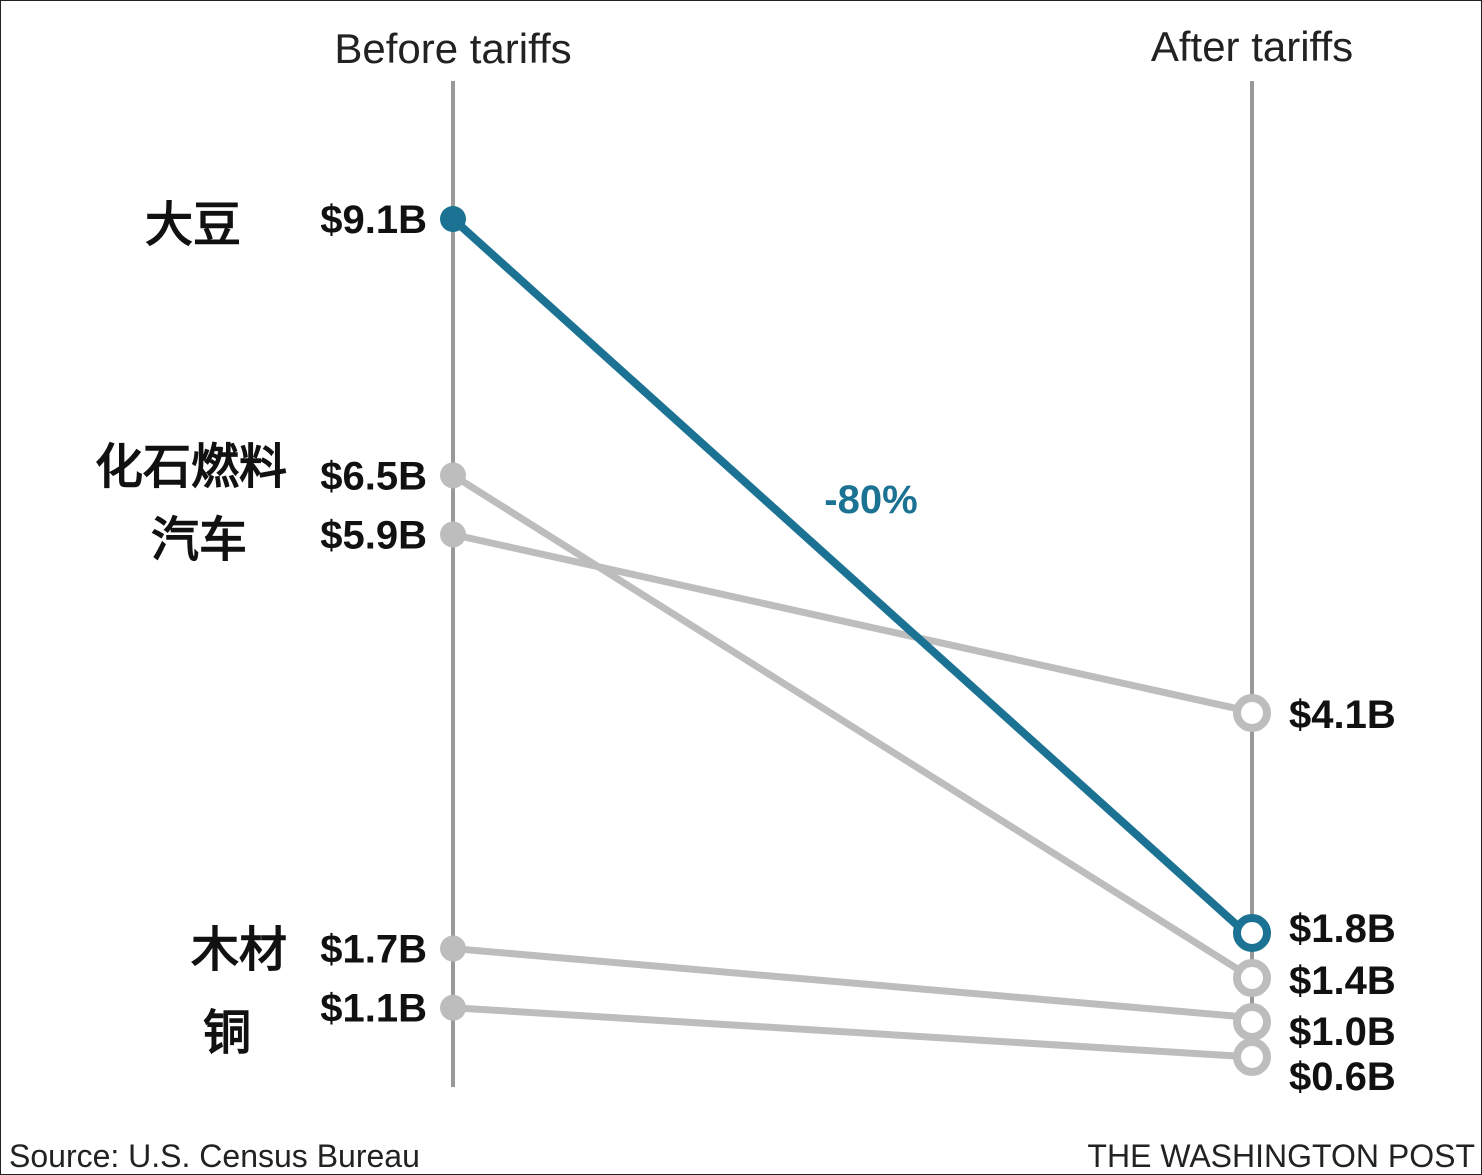  What do you see at coordinates (191, 467) in the screenshot?
I see `category-label-化石燃料: 化石燃料` at bounding box center [191, 467].